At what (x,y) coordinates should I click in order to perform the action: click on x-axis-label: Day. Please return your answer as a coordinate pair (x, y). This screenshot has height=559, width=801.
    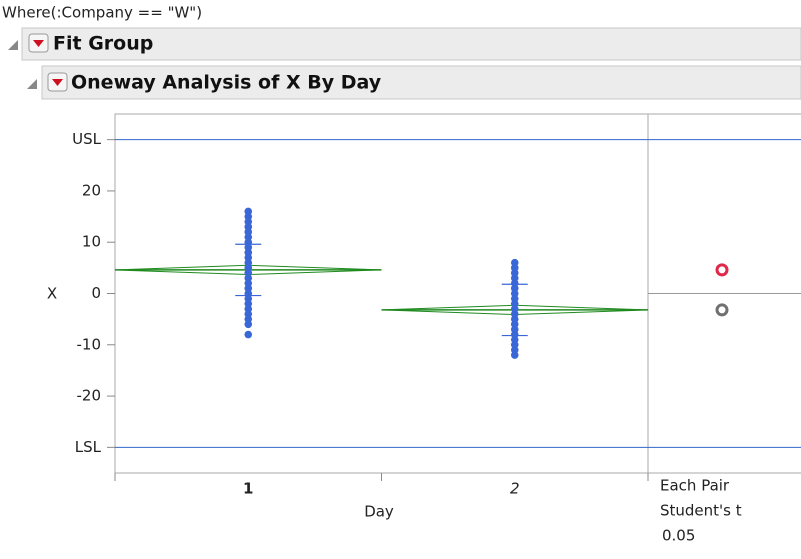
    Looking at the image, I should click on (379, 512).